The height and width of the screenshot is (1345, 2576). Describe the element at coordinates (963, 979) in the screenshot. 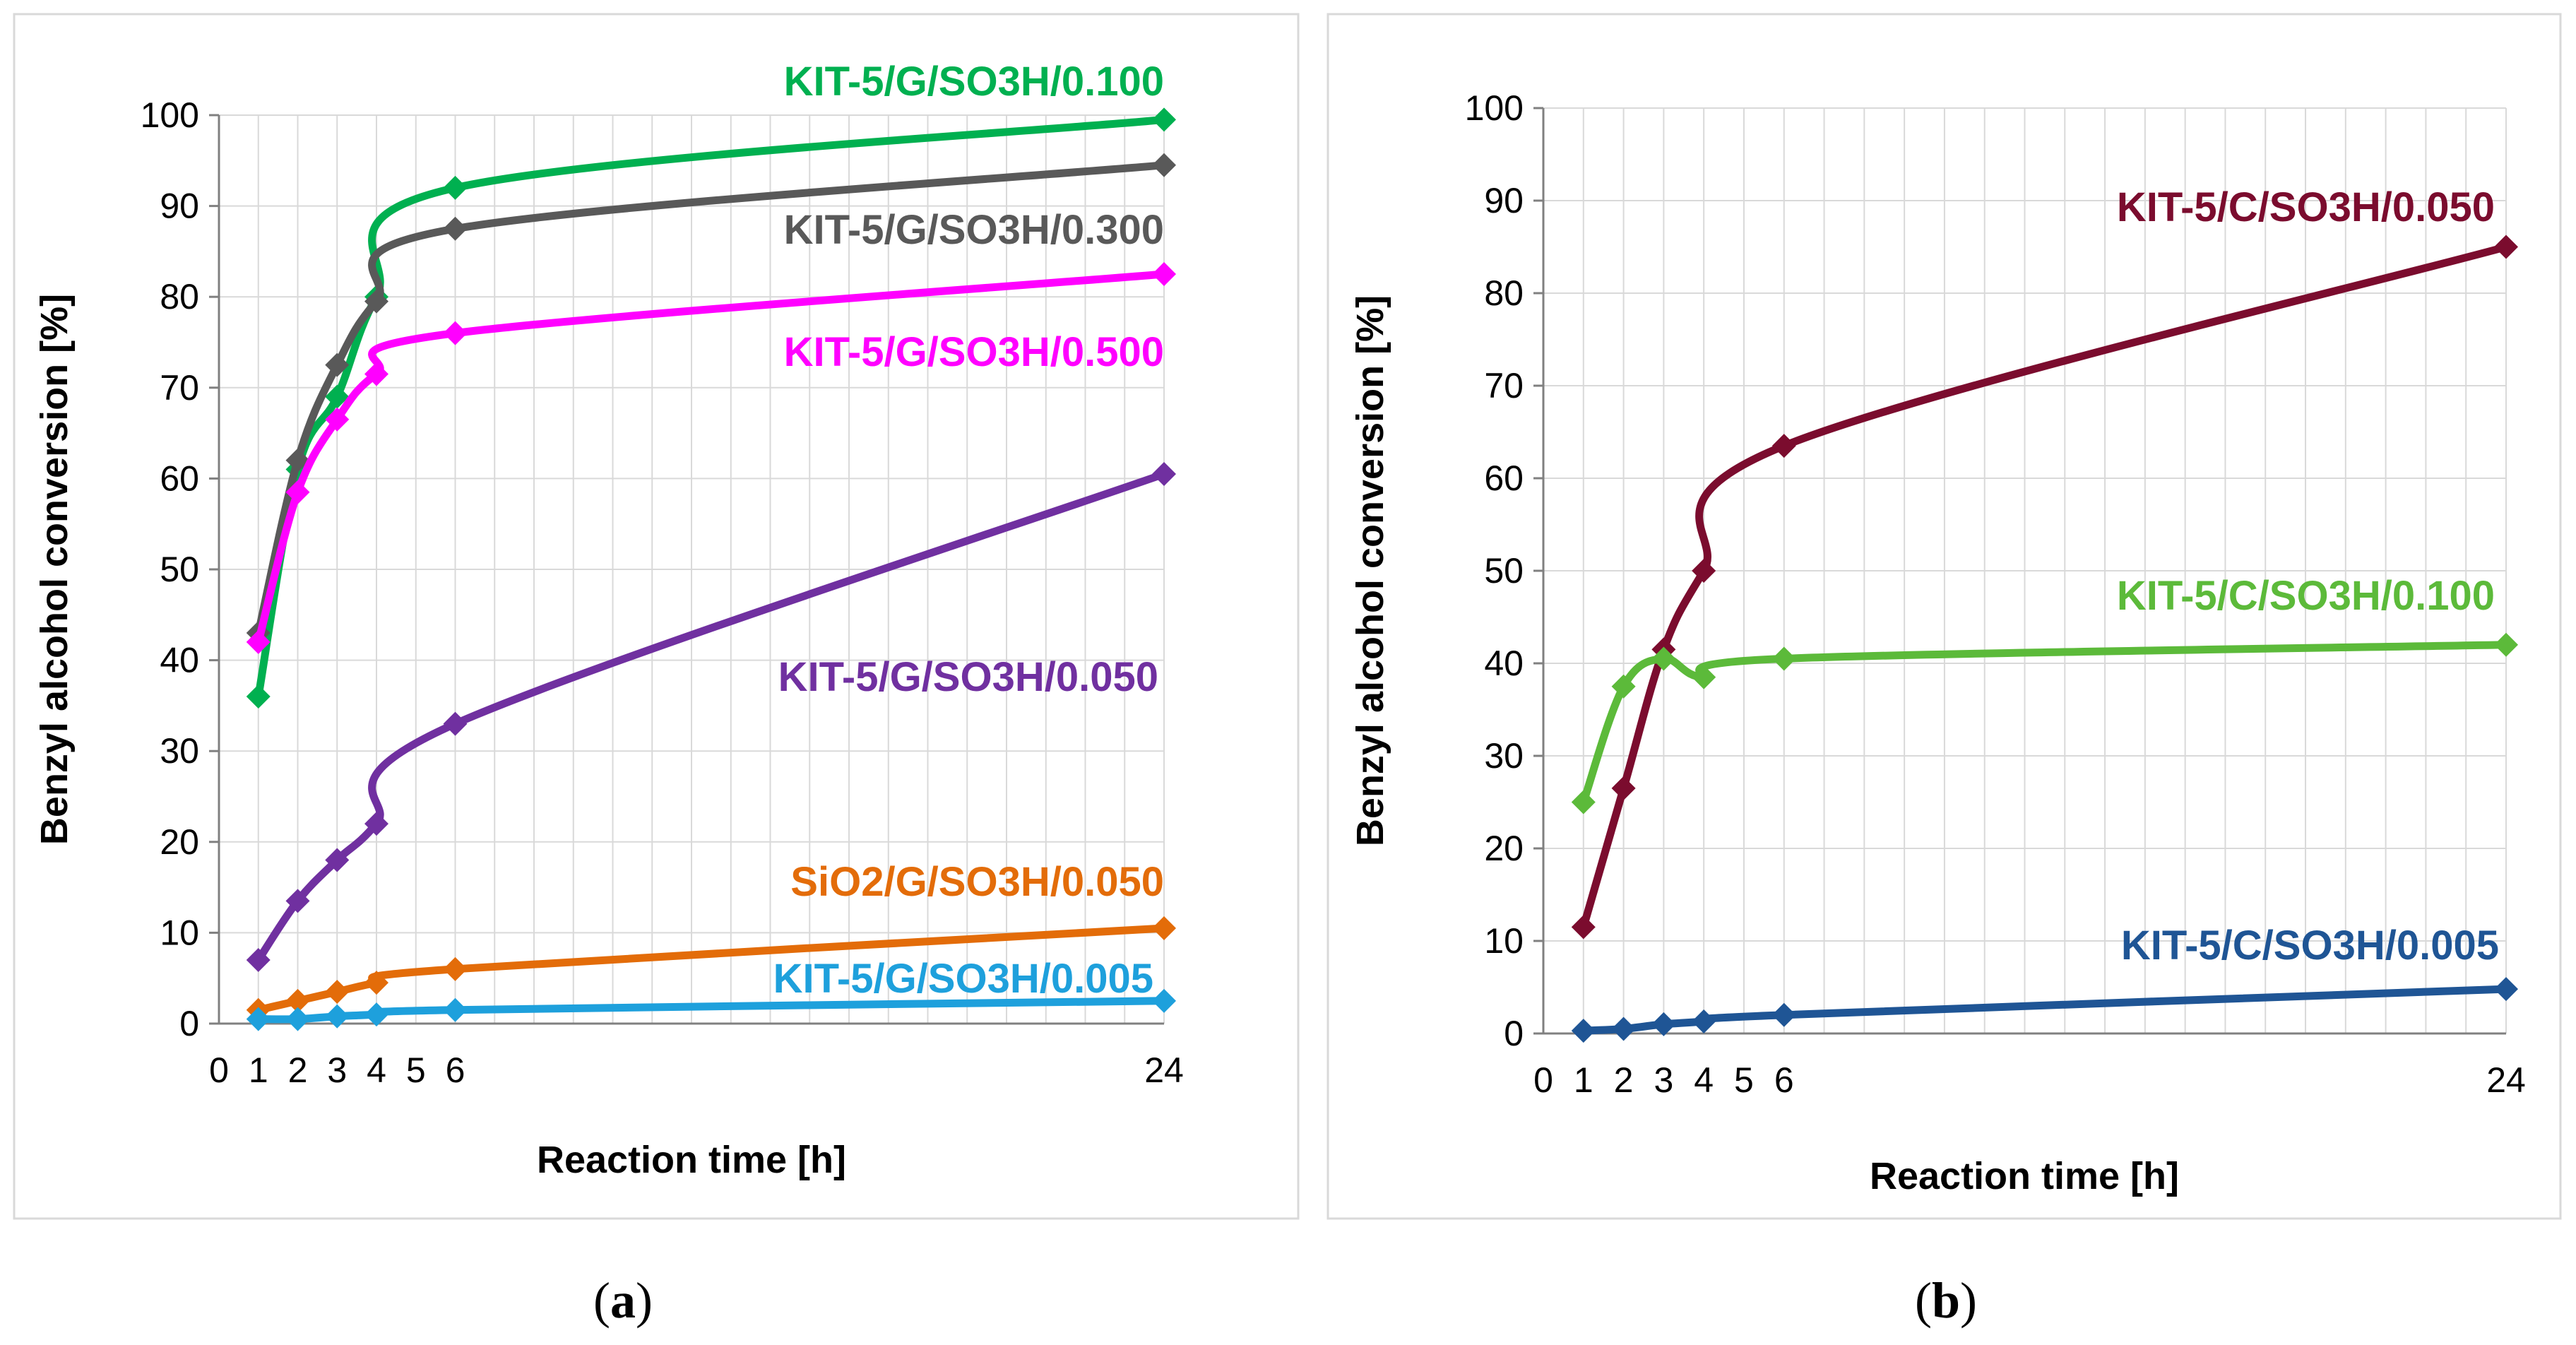

I see `panel-a-series-label: KIT-5/G/SO3H/0.005` at that location.